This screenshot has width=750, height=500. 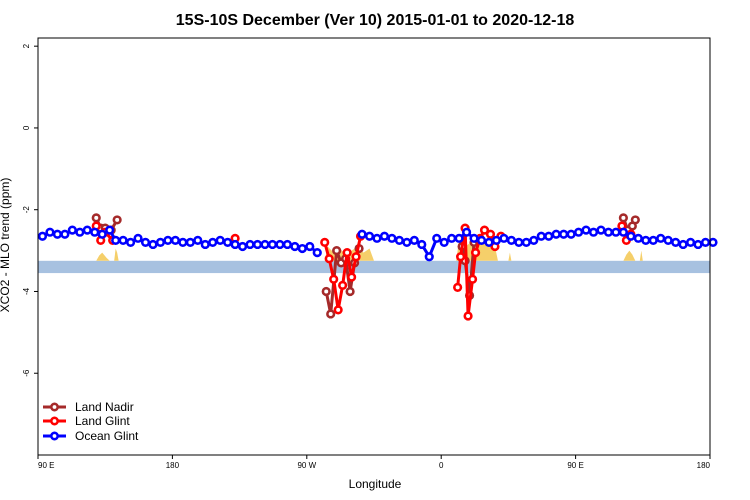 What do you see at coordinates (26, 45) in the screenshot?
I see `y-tick-label: 2` at bounding box center [26, 45].